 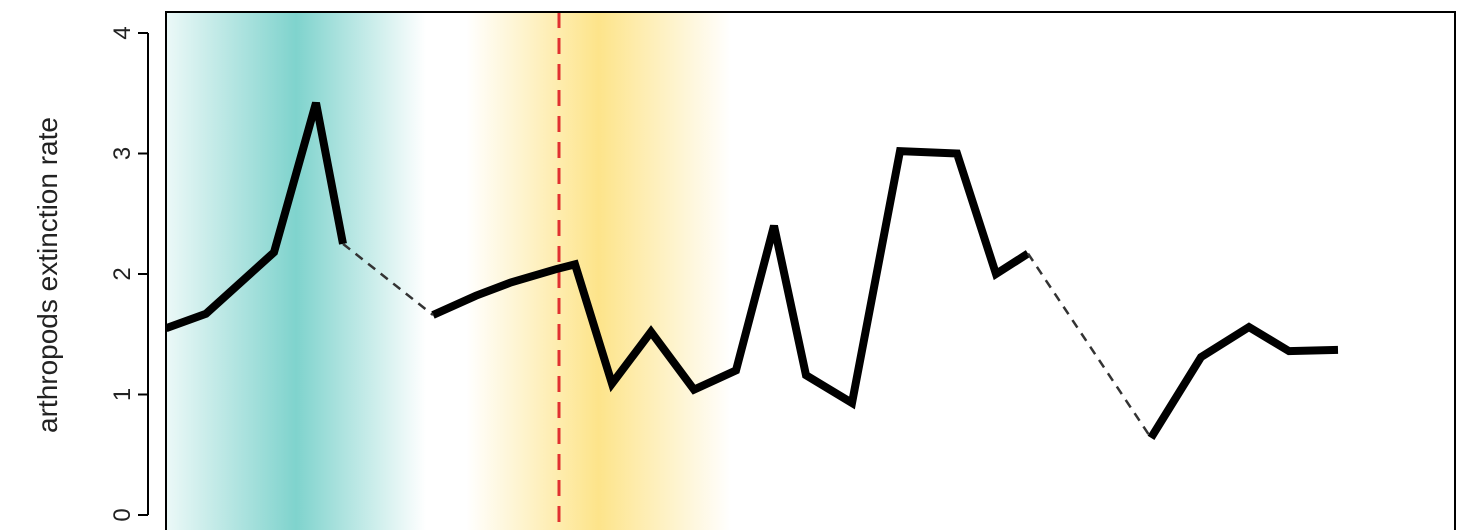 What do you see at coordinates (122, 153) in the screenshot?
I see `y-tick-label: 3` at bounding box center [122, 153].